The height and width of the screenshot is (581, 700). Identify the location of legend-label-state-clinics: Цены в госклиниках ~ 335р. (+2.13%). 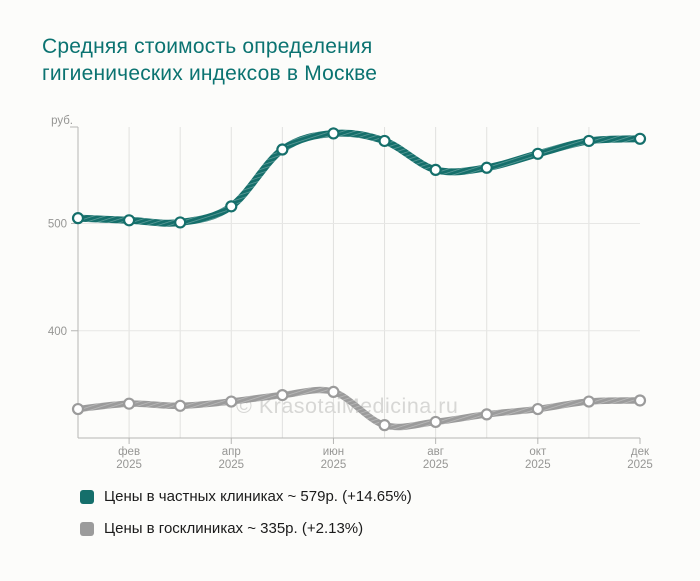
(234, 528).